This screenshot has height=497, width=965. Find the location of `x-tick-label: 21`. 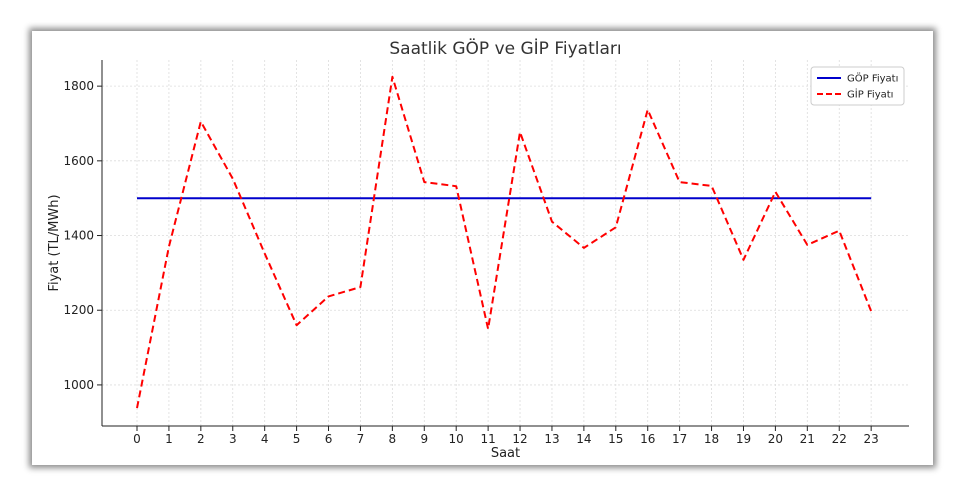

x-tick-label: 21 is located at coordinates (807, 439).